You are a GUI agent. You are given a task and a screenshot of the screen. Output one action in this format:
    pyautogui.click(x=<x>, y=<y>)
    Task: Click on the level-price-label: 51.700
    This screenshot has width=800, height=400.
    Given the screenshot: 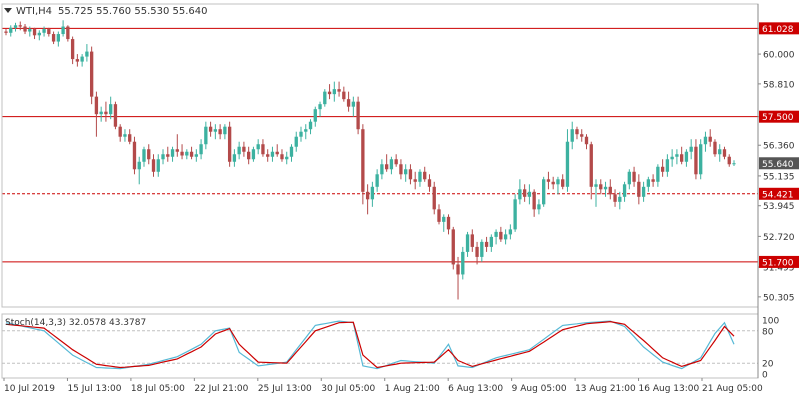 What is the action you would take?
    pyautogui.click(x=778, y=263)
    